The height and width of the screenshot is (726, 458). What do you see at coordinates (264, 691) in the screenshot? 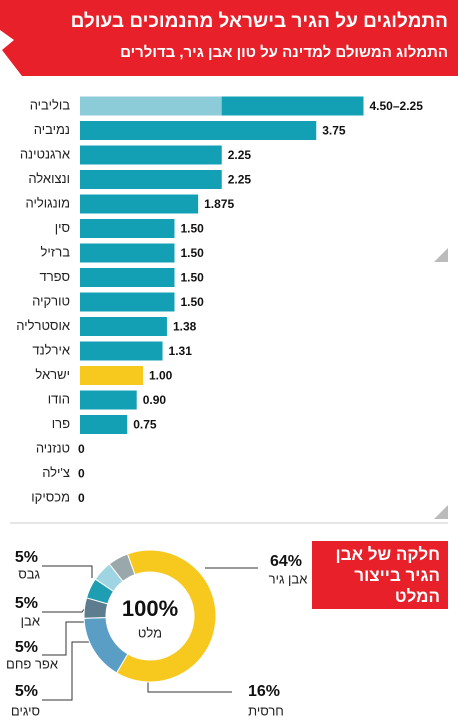
I see `slice-value: 16%` at bounding box center [264, 691].